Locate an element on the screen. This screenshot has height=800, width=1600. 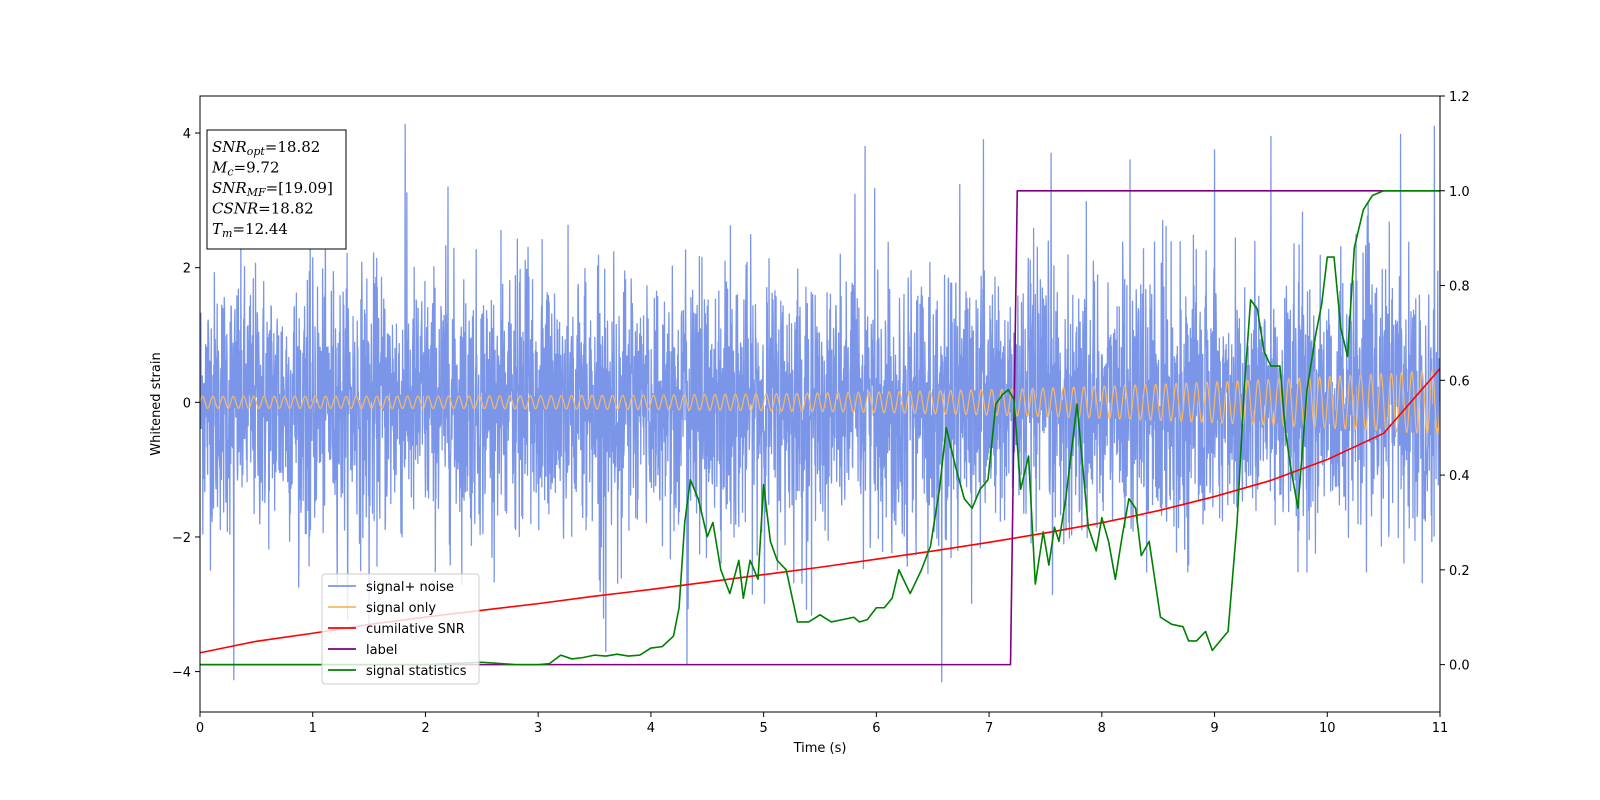
y2-tick-label: 0.8 is located at coordinates (1459, 287).